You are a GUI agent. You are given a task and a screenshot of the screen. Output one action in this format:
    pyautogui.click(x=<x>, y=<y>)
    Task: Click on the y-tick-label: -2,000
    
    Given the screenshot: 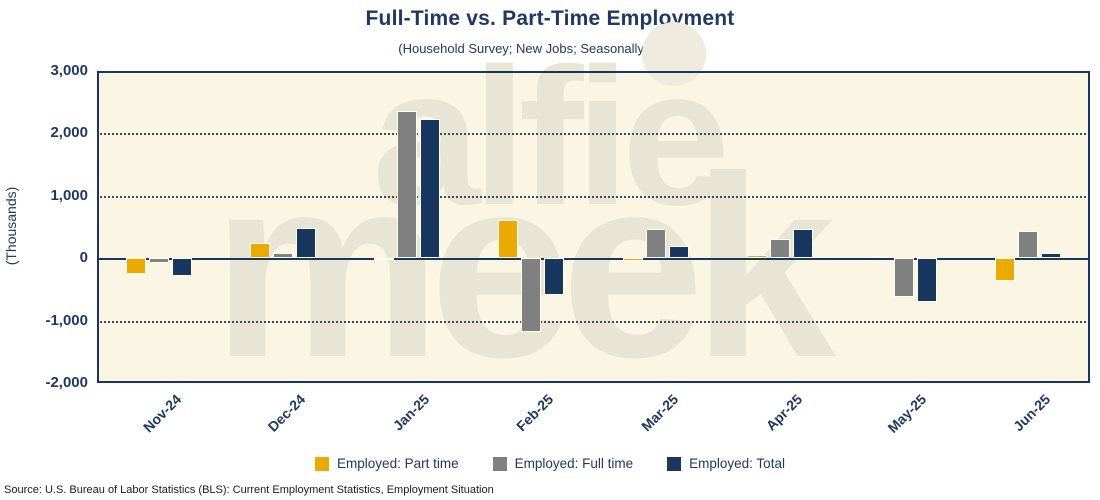 What is the action you would take?
    pyautogui.click(x=66, y=382)
    